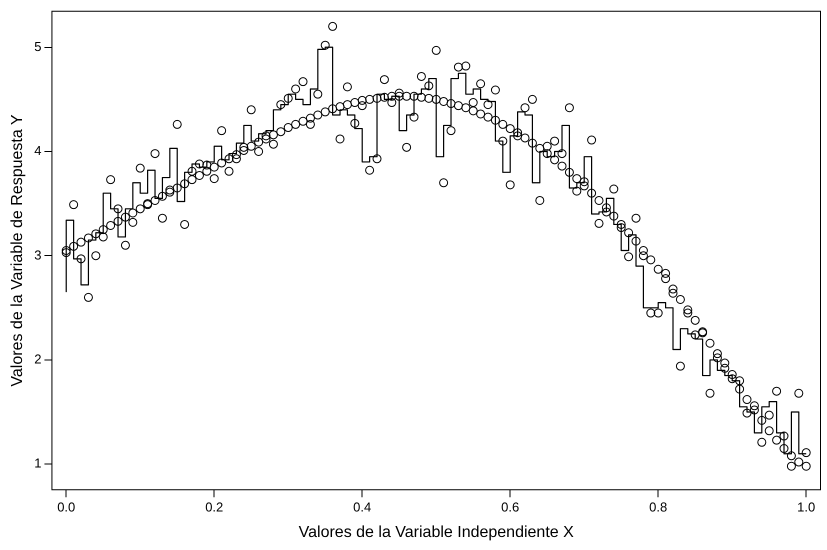 The height and width of the screenshot is (550, 827). I want to click on x-tick-label: 0.4, so click(362, 507).